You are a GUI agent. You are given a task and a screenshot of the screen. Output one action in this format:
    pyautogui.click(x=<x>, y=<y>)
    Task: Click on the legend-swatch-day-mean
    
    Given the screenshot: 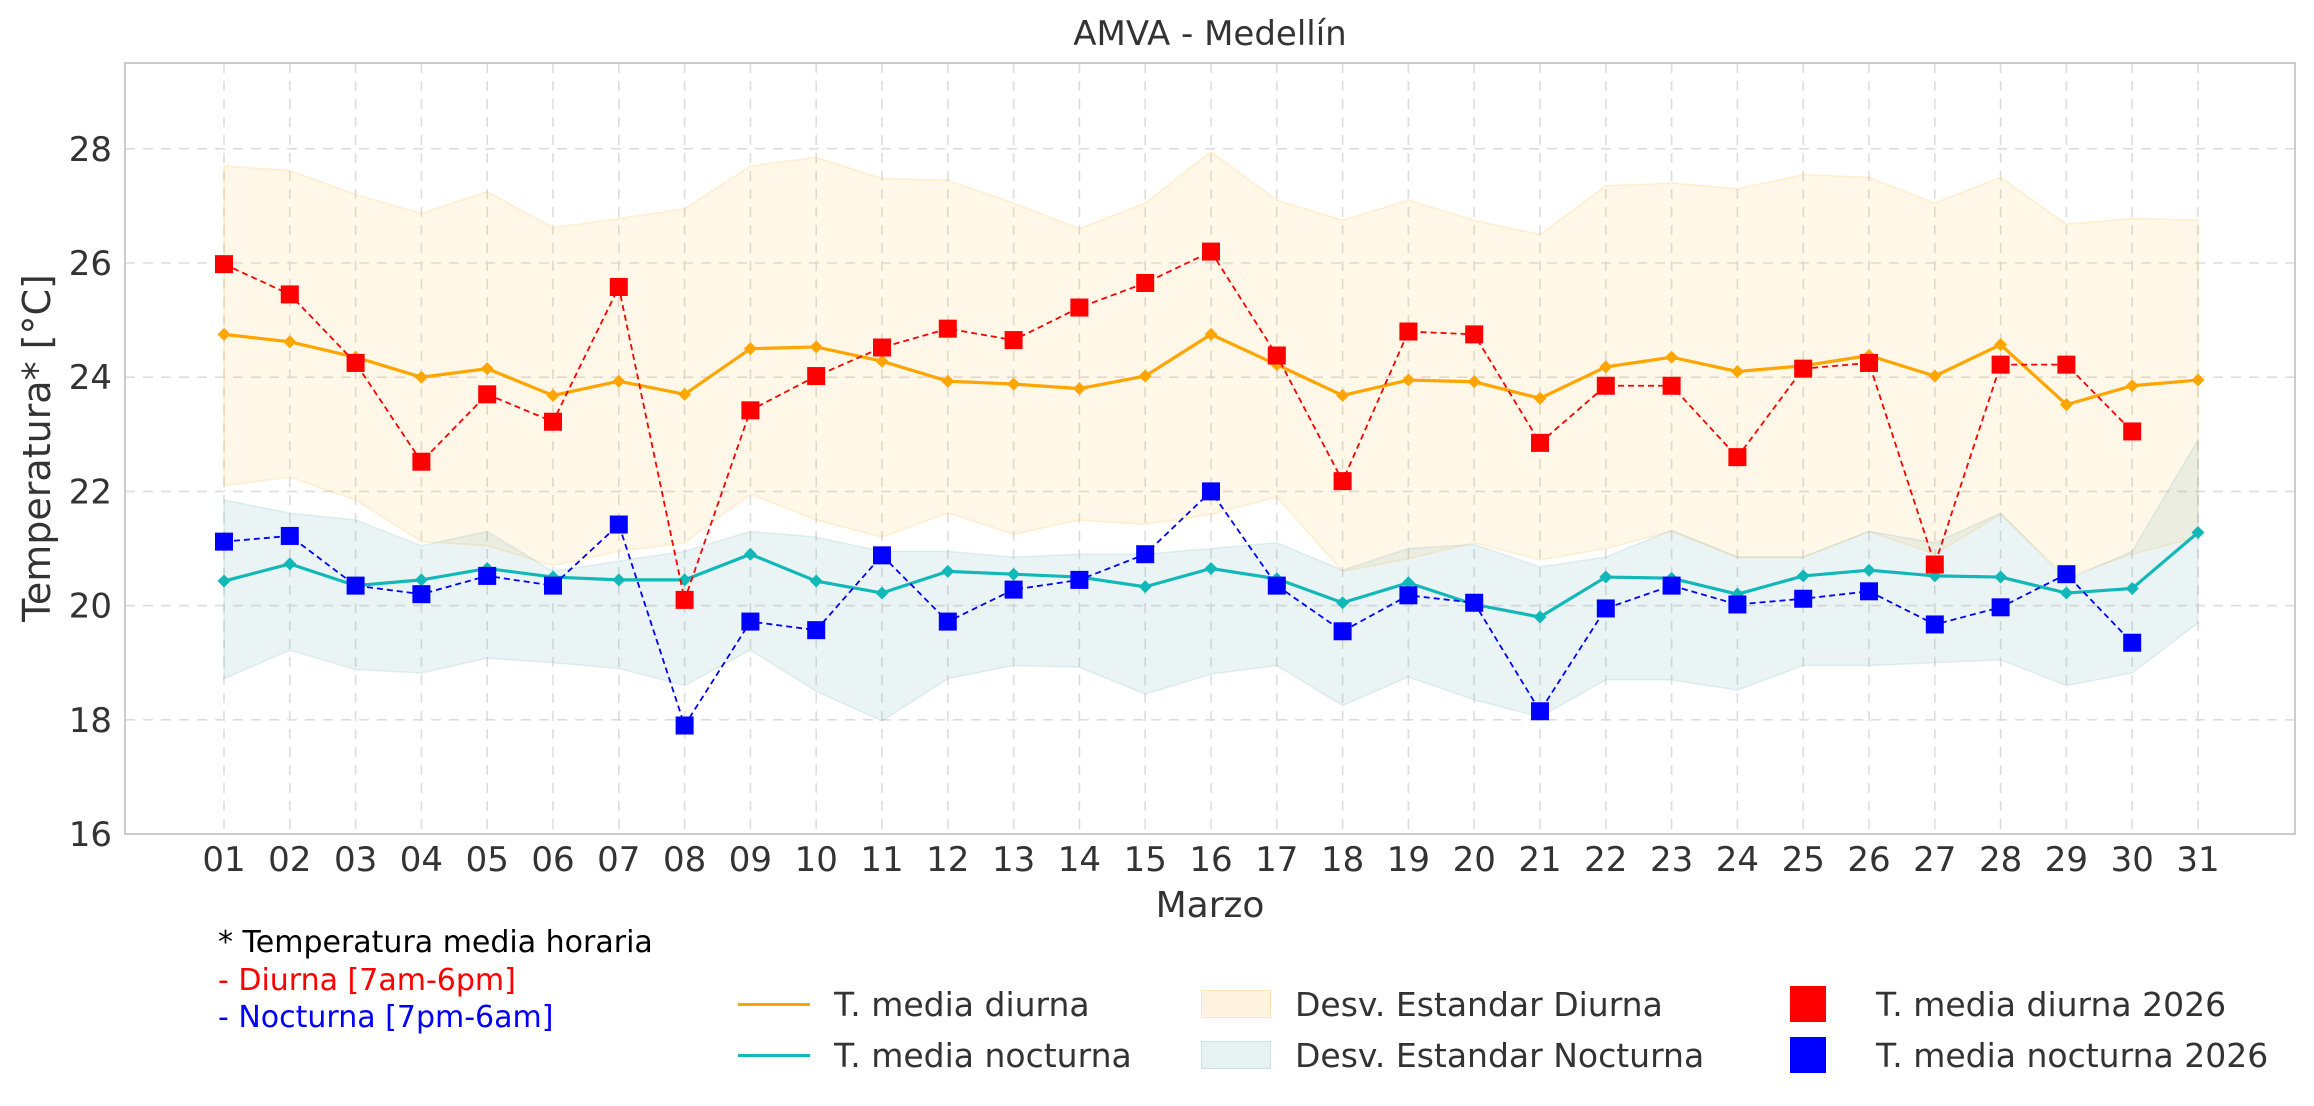 What is the action you would take?
    pyautogui.click(x=774, y=1004)
    